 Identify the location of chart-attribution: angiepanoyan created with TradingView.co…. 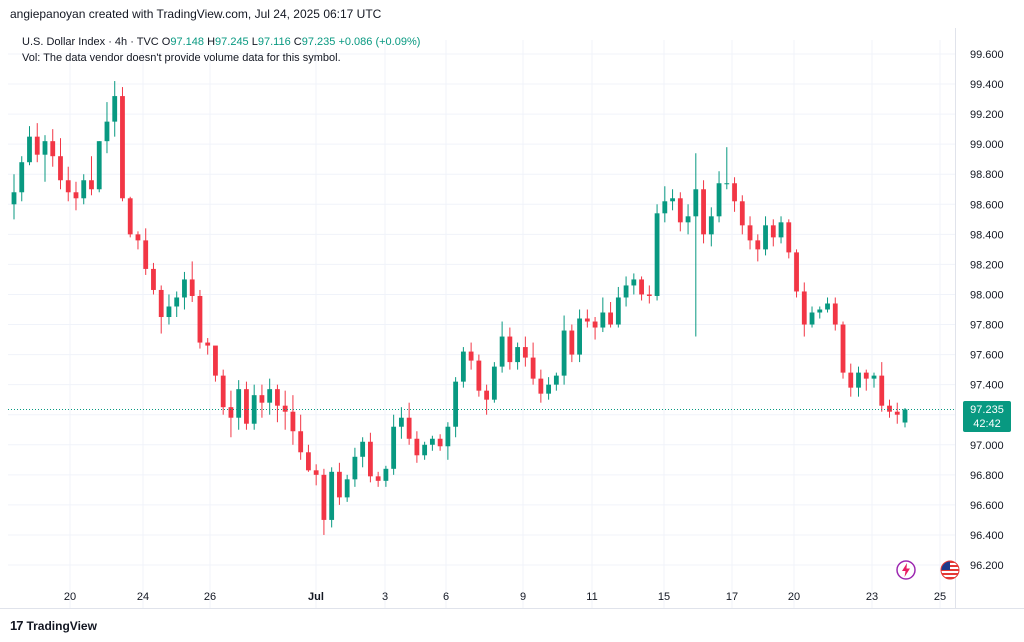
(196, 14).